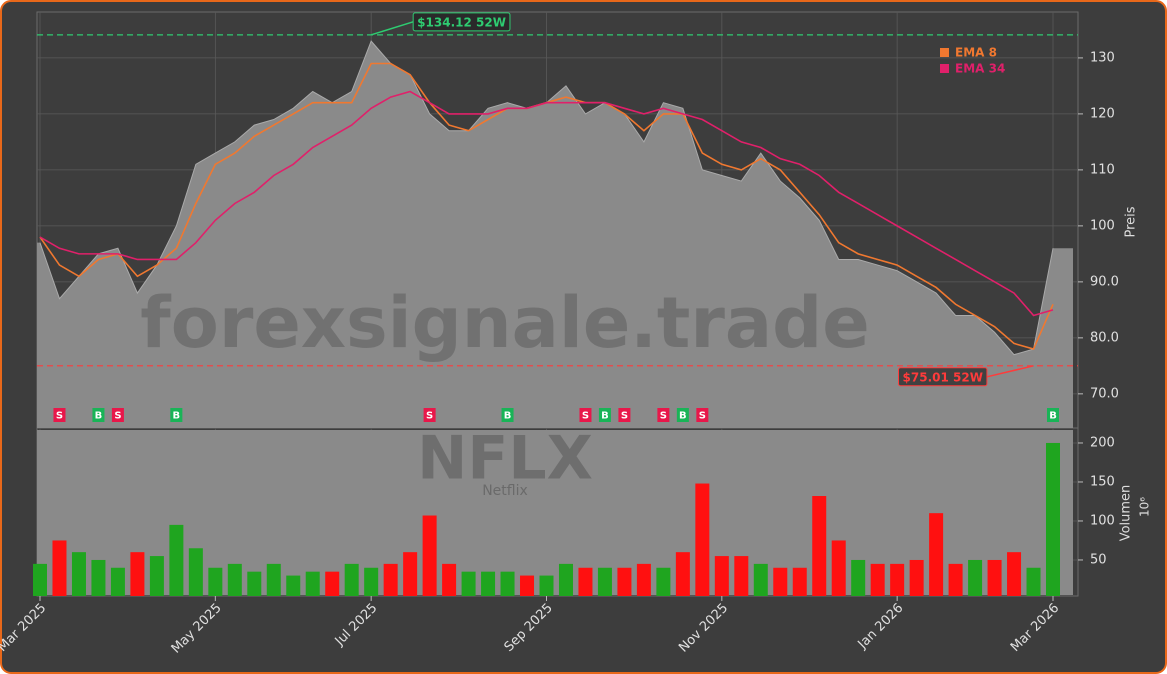  I want to click on y-tick-label: 50, so click(1098, 559).